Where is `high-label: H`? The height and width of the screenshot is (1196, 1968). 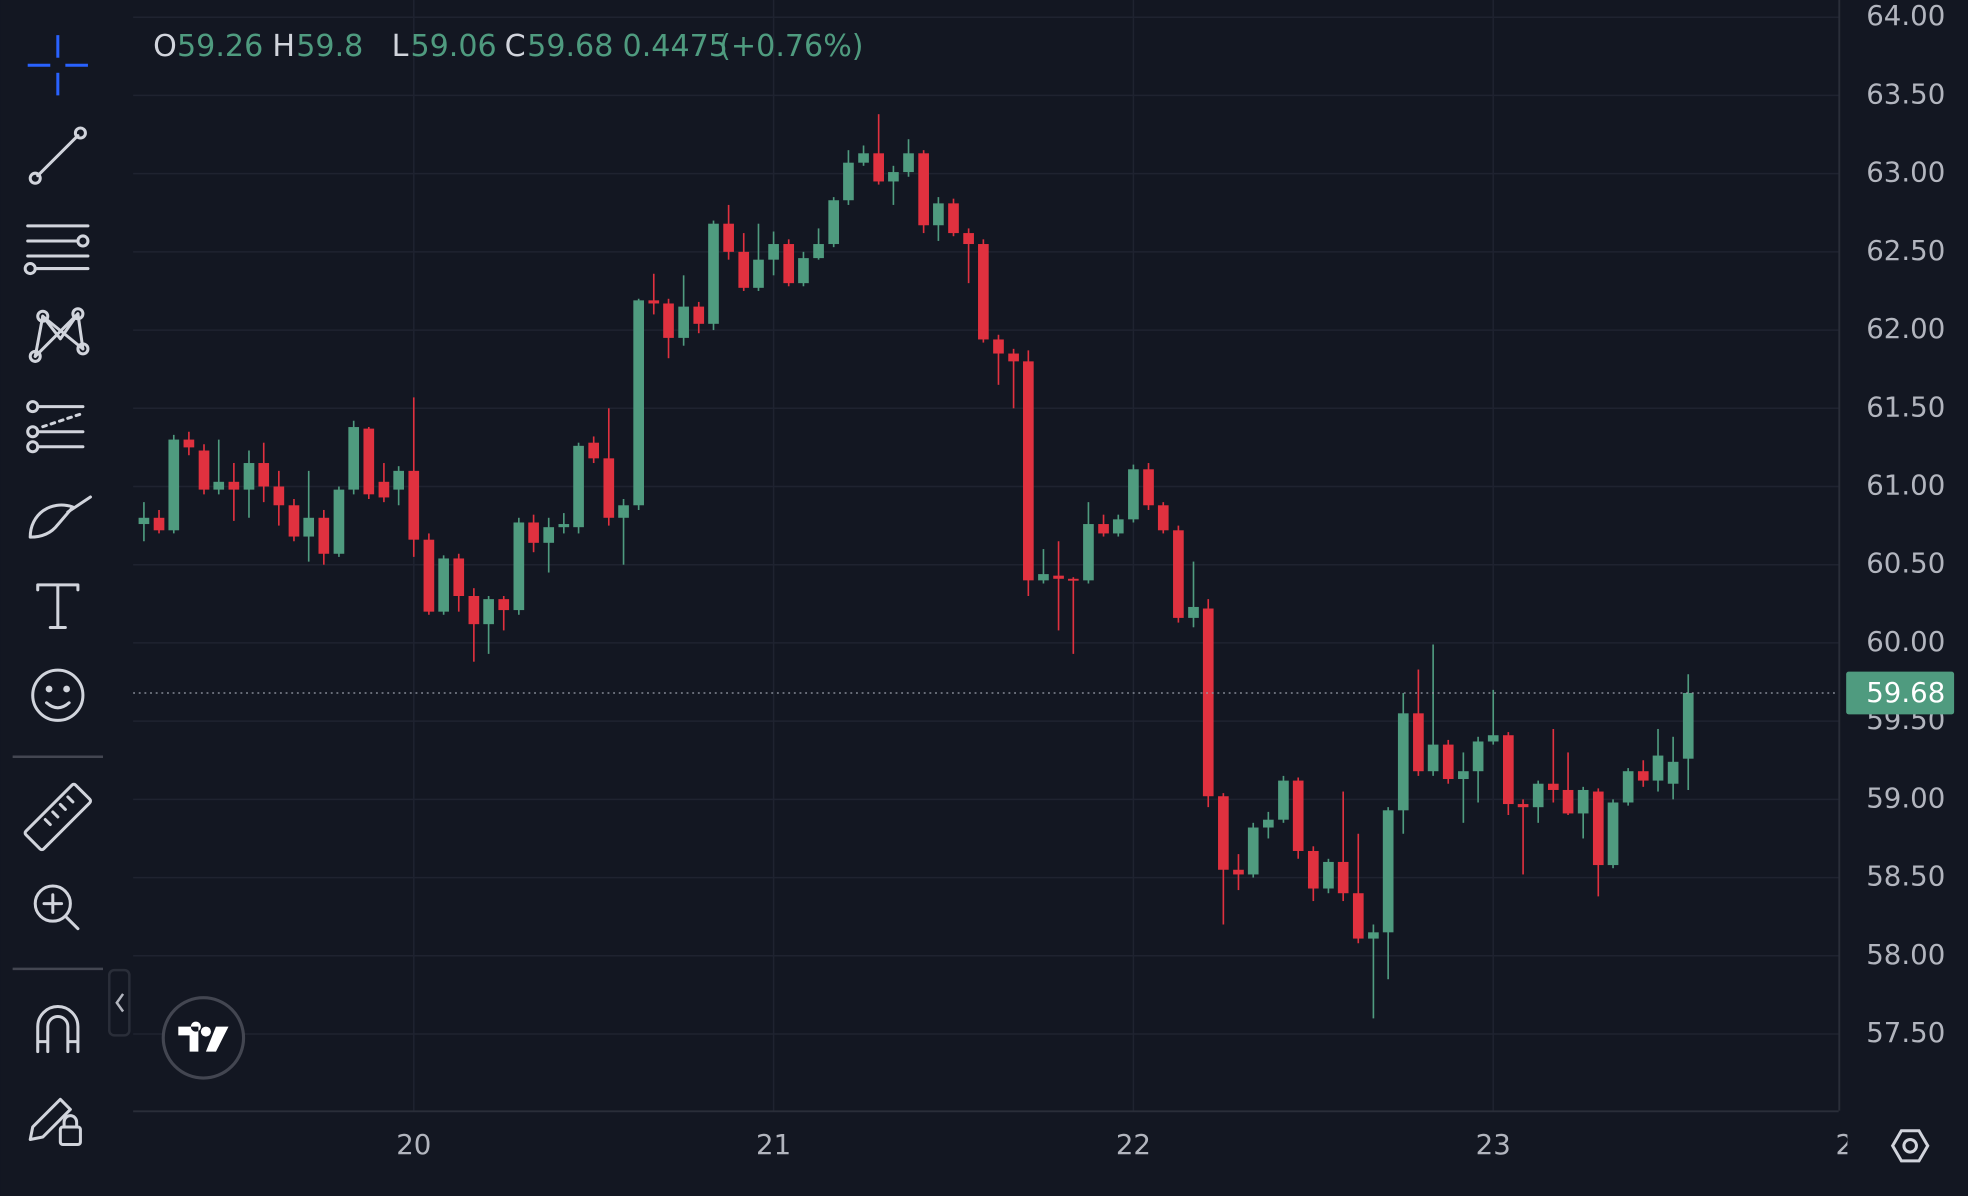
high-label: H is located at coordinates (283, 46).